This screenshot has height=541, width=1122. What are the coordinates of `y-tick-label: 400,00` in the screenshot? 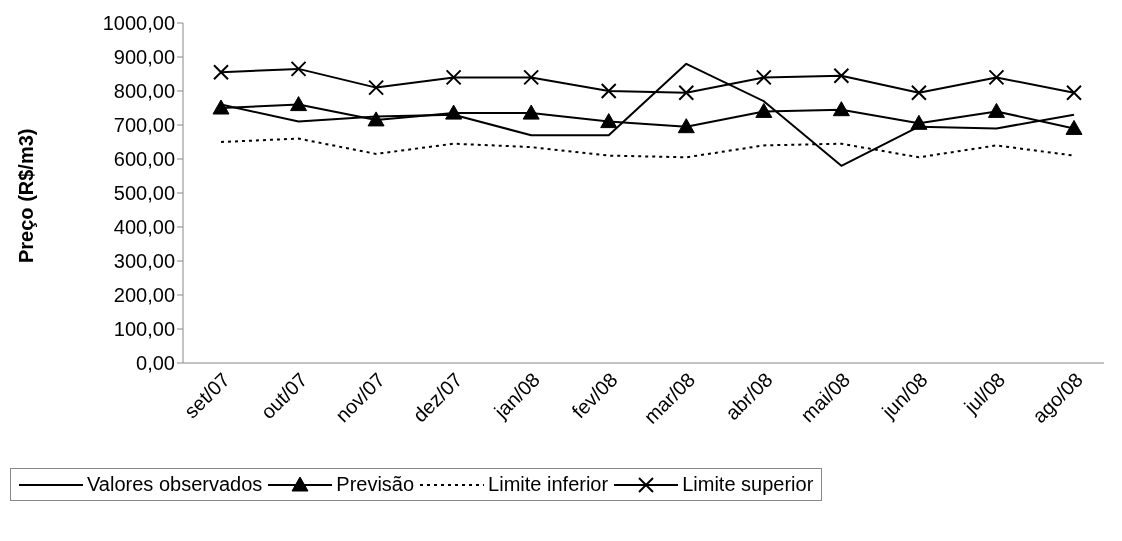 It's located at (144, 227).